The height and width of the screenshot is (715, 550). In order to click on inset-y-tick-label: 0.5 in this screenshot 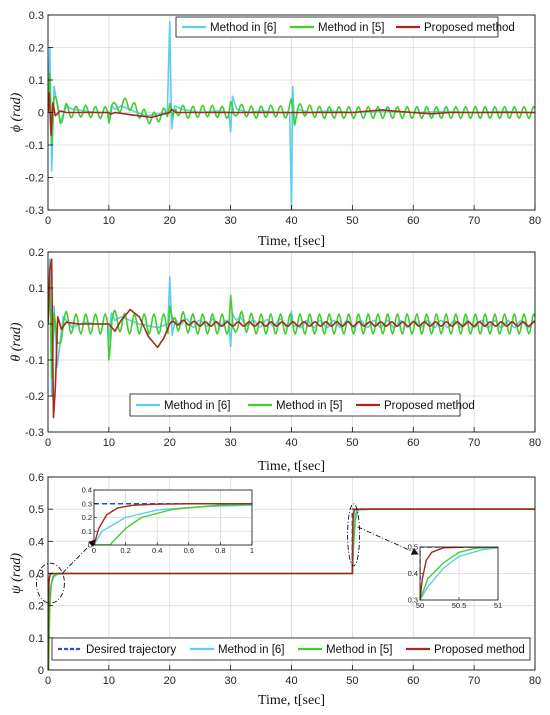, I will do `click(413, 547)`.